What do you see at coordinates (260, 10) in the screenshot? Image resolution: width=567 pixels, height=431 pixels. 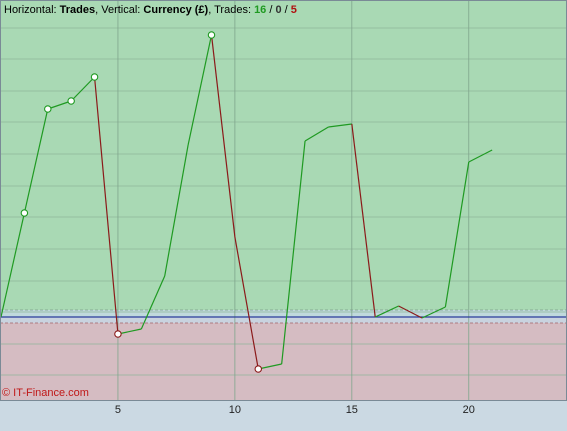 I see `title-part: 16` at bounding box center [260, 10].